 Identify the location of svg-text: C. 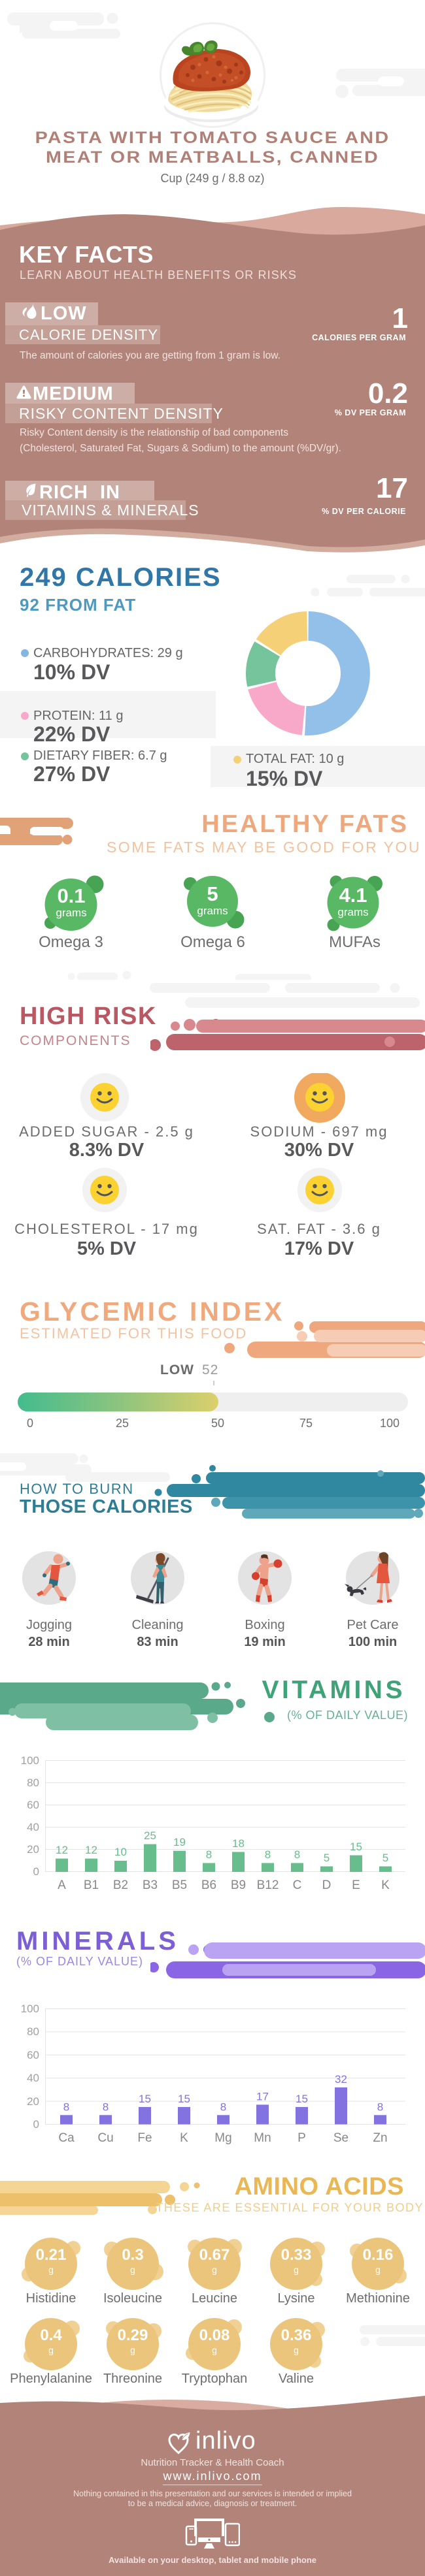
(297, 1885).